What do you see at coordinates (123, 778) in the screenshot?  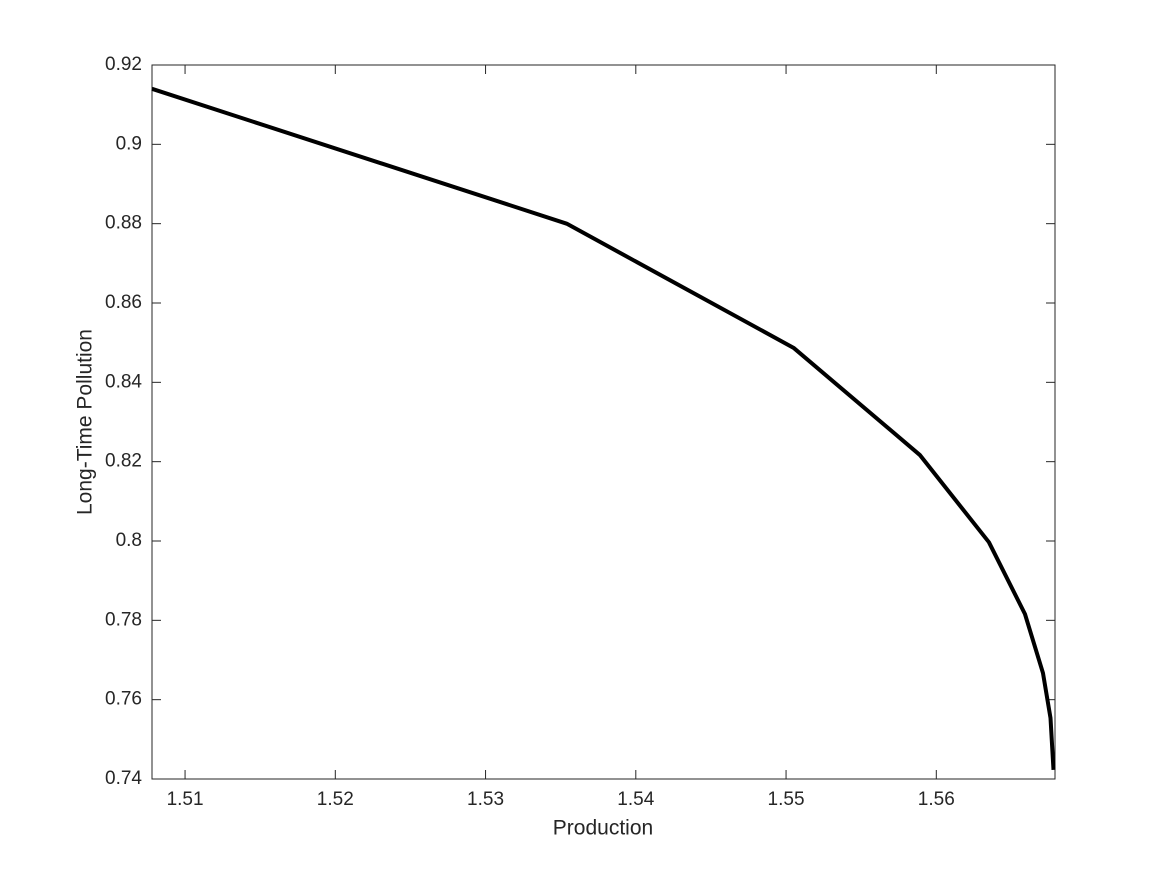 I see `y-tick-label: 0.74` at bounding box center [123, 778].